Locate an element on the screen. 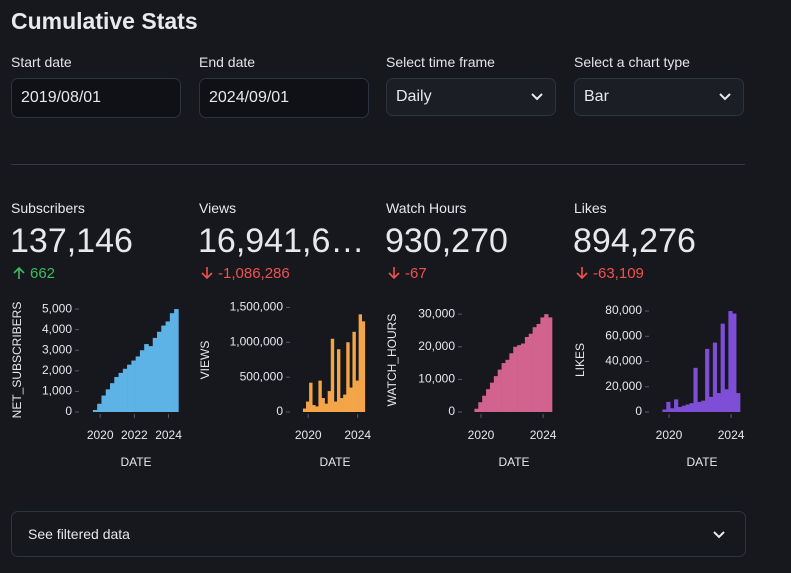  select: Bar is located at coordinates (659, 97).